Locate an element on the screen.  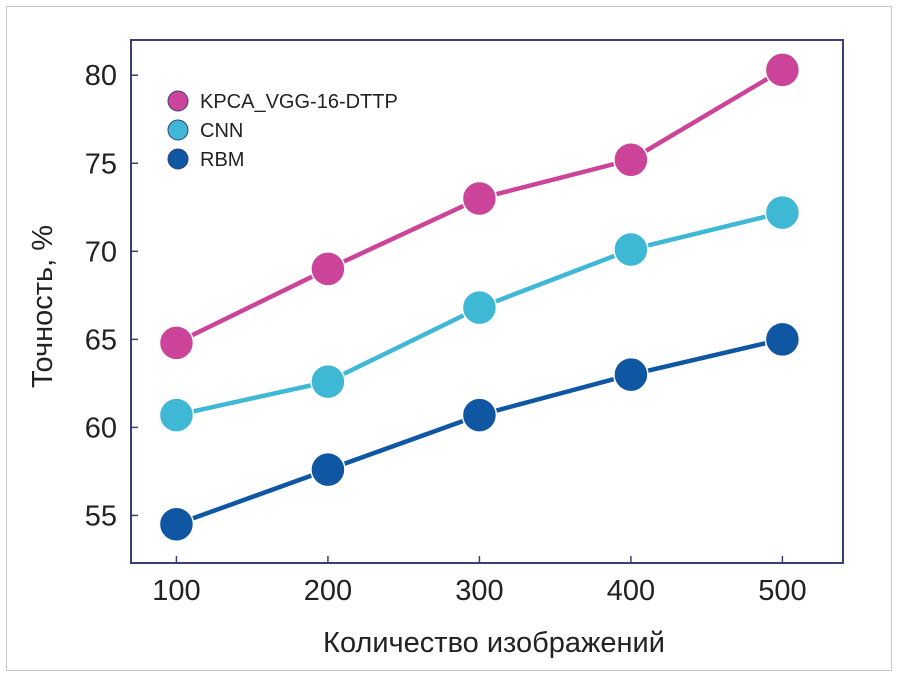
y-axis-ticks: 55 60 65 70 75 80 is located at coordinates (111, 296).